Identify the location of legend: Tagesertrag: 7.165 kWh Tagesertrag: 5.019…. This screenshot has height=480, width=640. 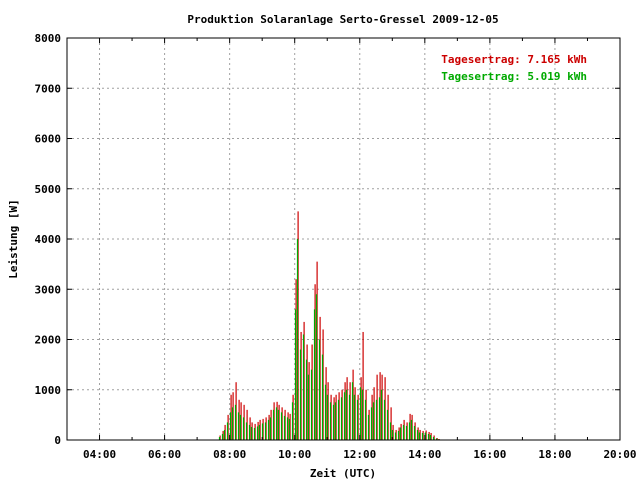
(514, 68).